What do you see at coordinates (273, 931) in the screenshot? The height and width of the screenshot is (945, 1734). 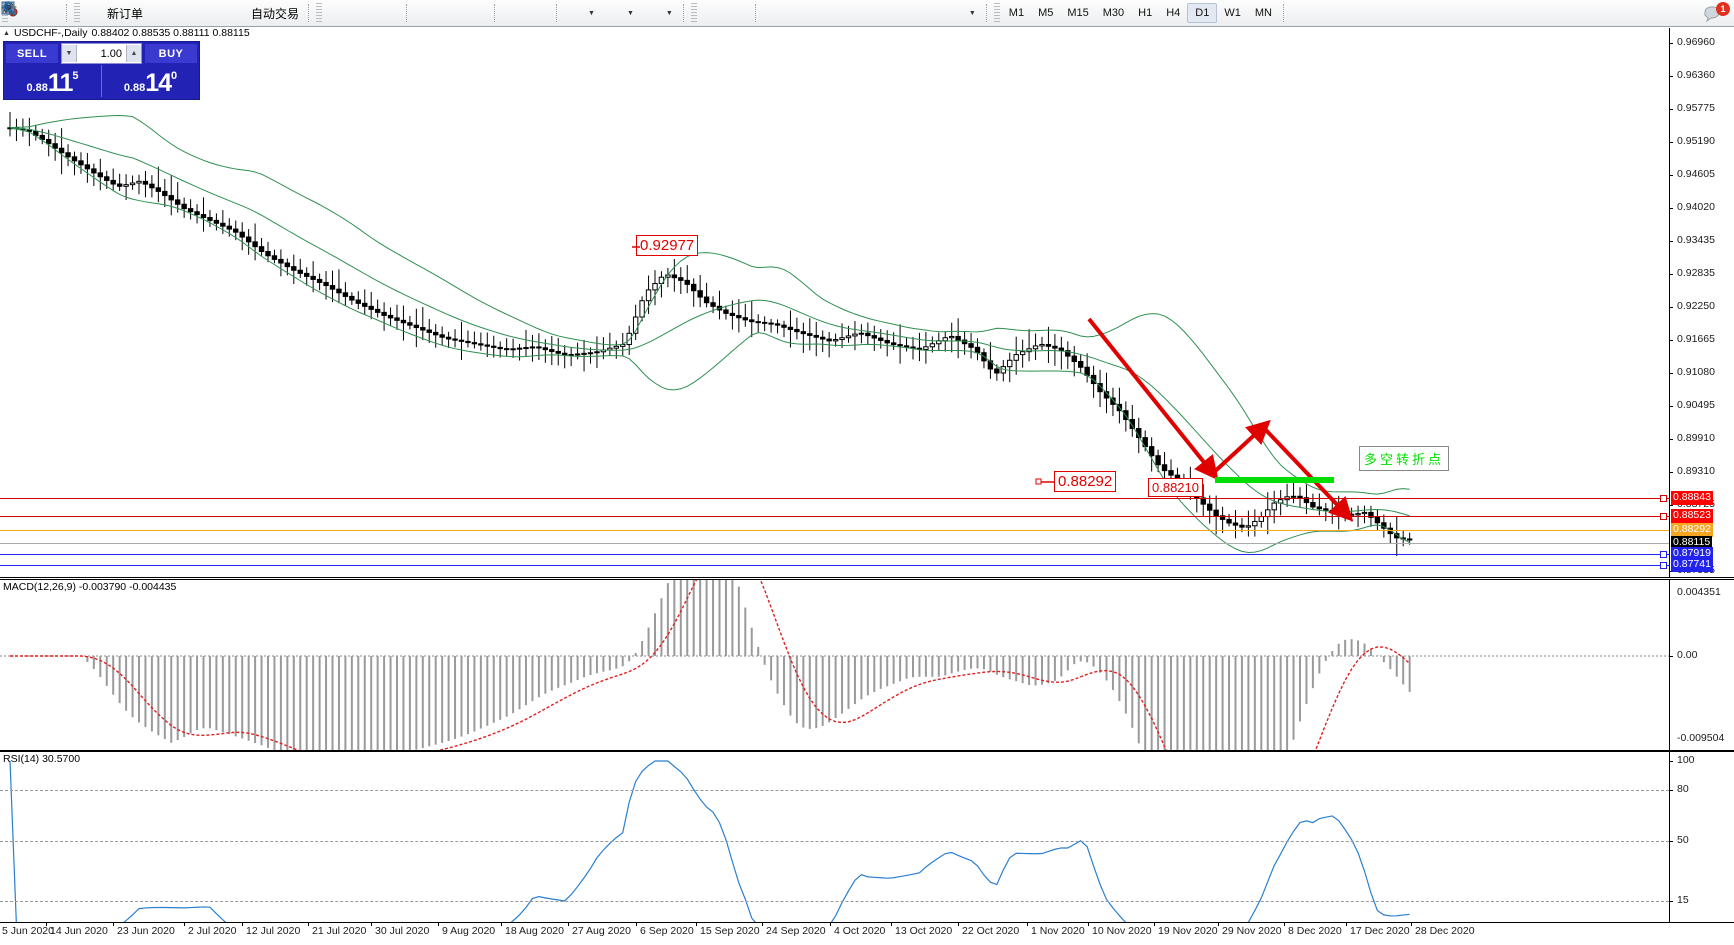 I see `time-axis-label: 12 Jul 2020` at bounding box center [273, 931].